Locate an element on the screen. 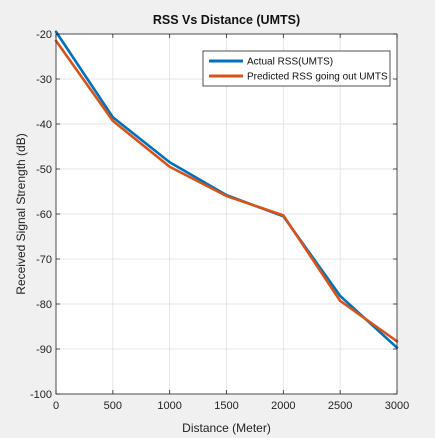 The width and height of the screenshot is (435, 438). x-tick-label: 500 is located at coordinates (113, 406).